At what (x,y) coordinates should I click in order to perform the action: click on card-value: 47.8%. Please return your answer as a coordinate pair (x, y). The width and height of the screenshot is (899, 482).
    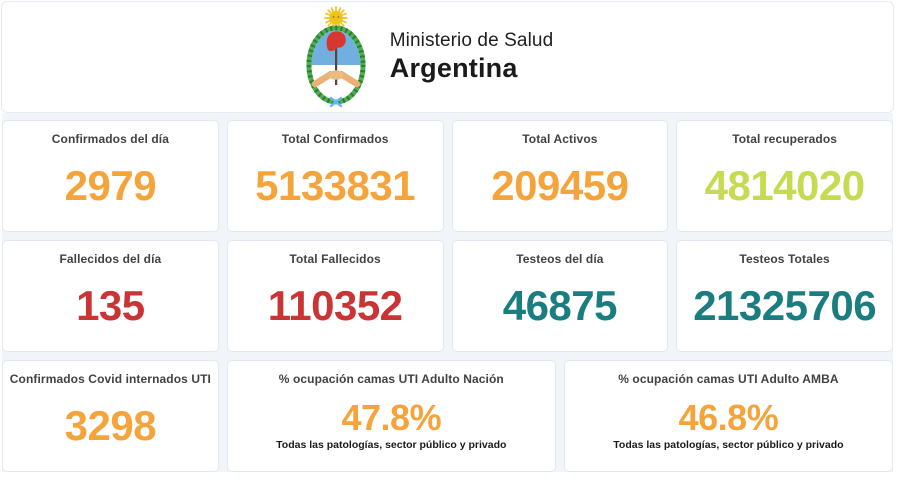
    Looking at the image, I should click on (391, 417).